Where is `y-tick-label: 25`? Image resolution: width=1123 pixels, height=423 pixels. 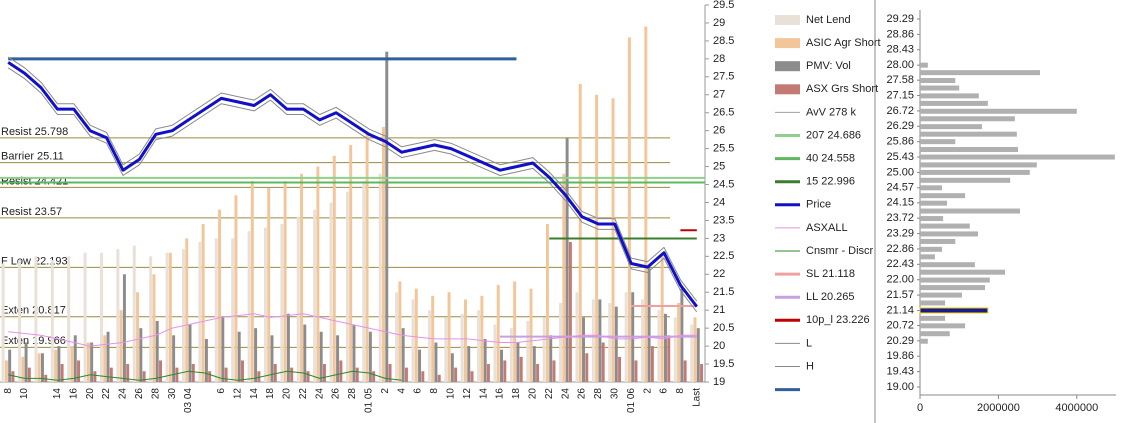
y-tick-label: 25 is located at coordinates (719, 166).